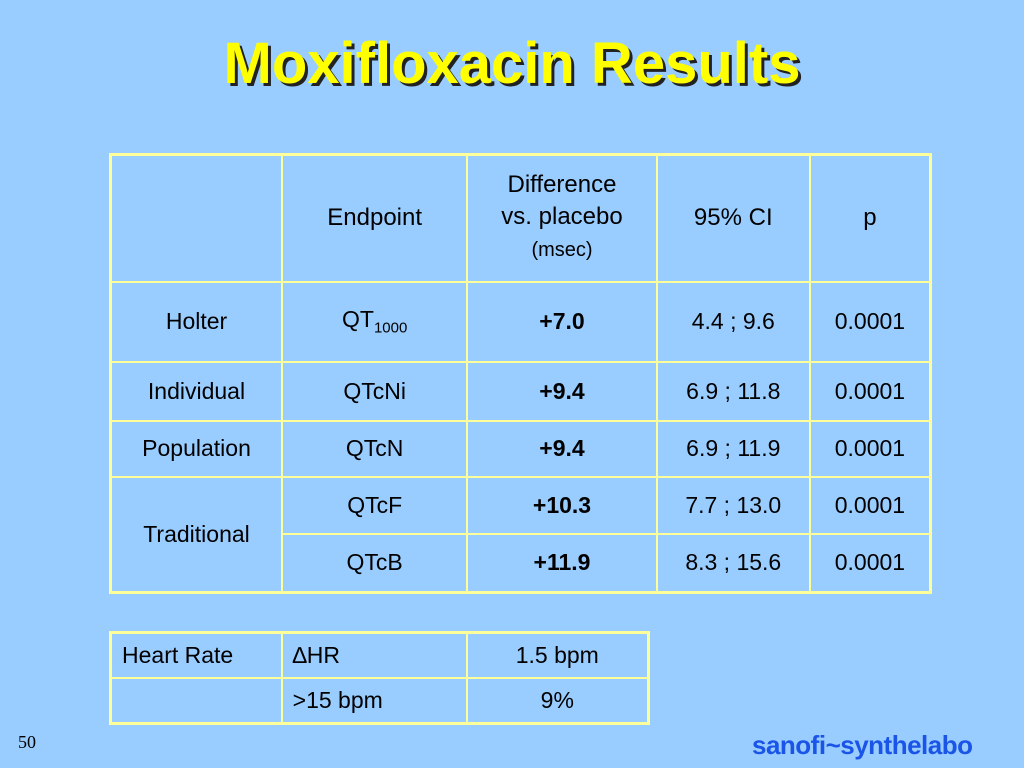 This screenshot has height=768, width=1024. What do you see at coordinates (562, 505) in the screenshot?
I see `difference-cell: +10.3` at bounding box center [562, 505].